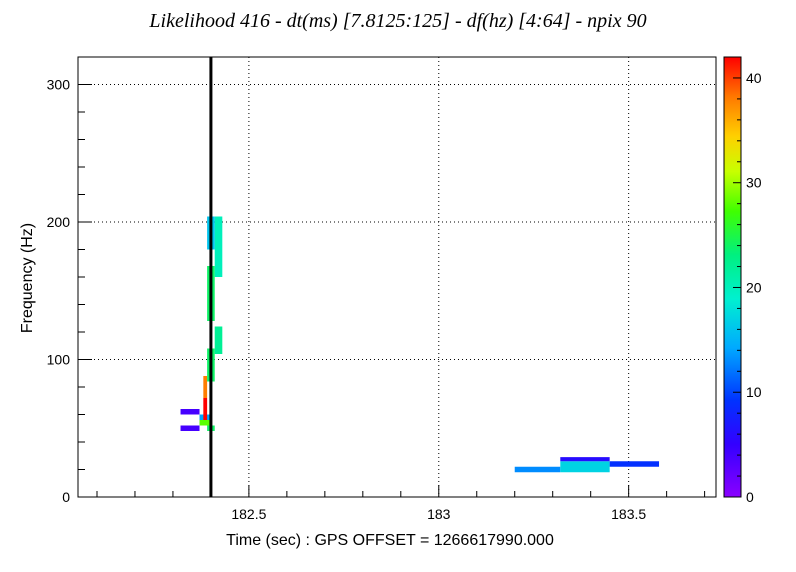 The width and height of the screenshot is (796, 572). I want to click on x-axis: 182.5 183 183.5, so click(401, 503).